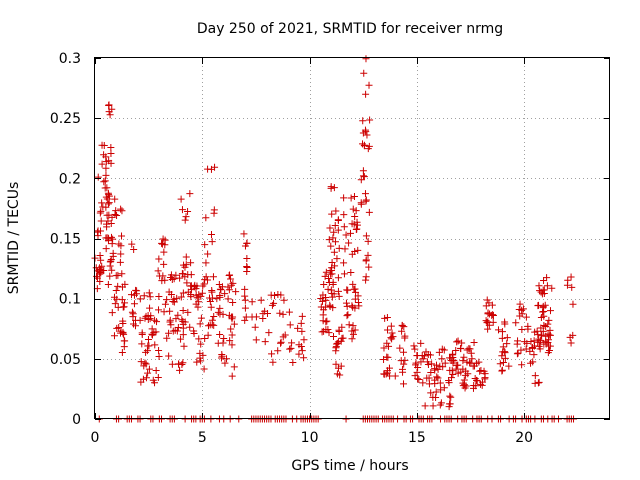 This screenshot has height=480, width=640. Describe the element at coordinates (65, 240) in the screenshot. I see `y-tick-label: 0.15` at that location.